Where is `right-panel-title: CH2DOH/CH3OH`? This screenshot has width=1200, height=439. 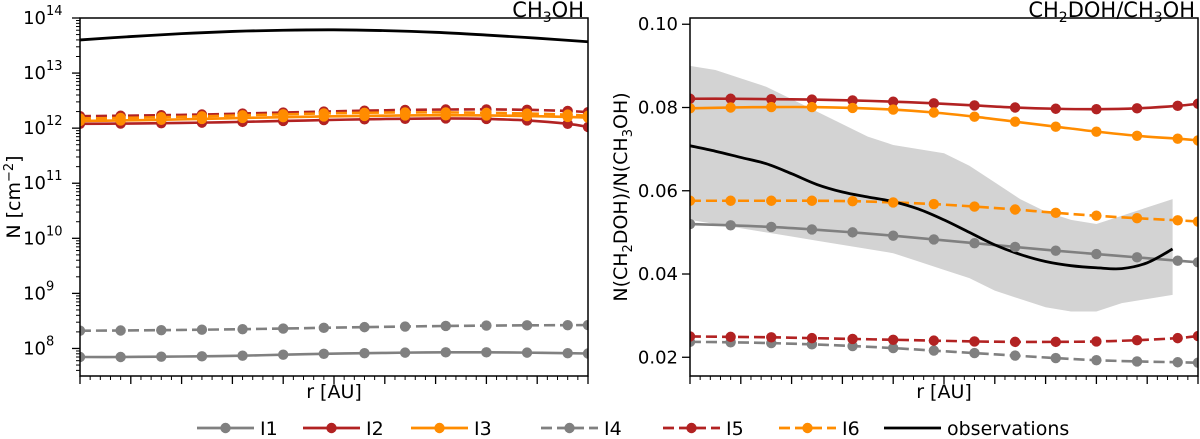 right-panel-title: CH2DOH/CH3OH is located at coordinates (1111, 13).